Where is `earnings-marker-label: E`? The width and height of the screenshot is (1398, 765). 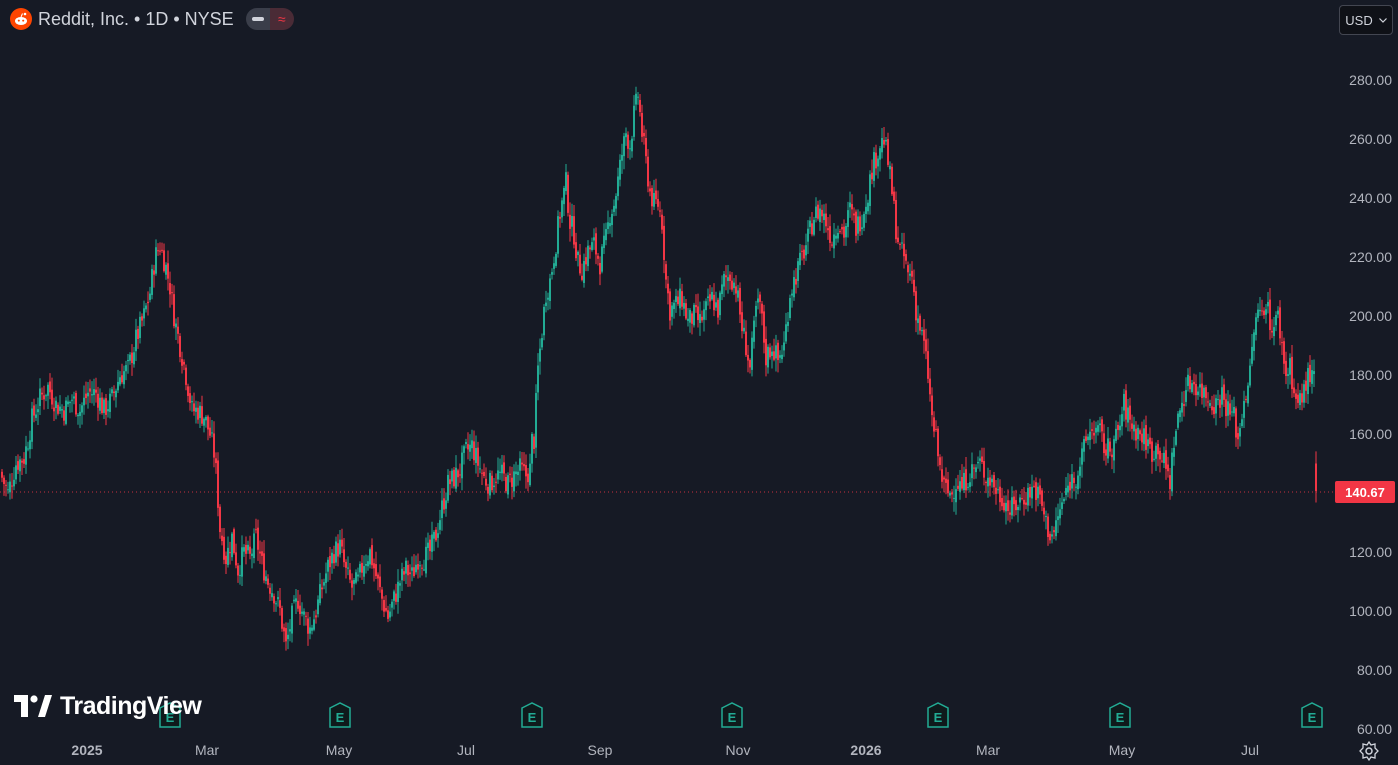 earnings-marker-label: E is located at coordinates (532, 717).